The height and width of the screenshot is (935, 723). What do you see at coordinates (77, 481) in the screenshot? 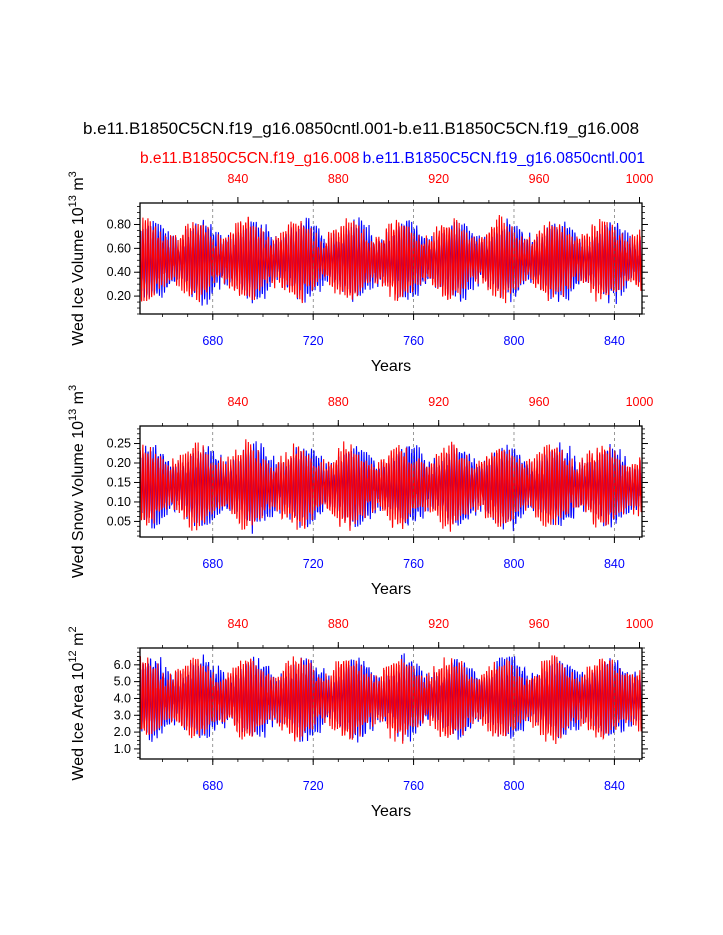
I see `y-axis-label: Wed Snow Volume 1013 m3` at bounding box center [77, 481].